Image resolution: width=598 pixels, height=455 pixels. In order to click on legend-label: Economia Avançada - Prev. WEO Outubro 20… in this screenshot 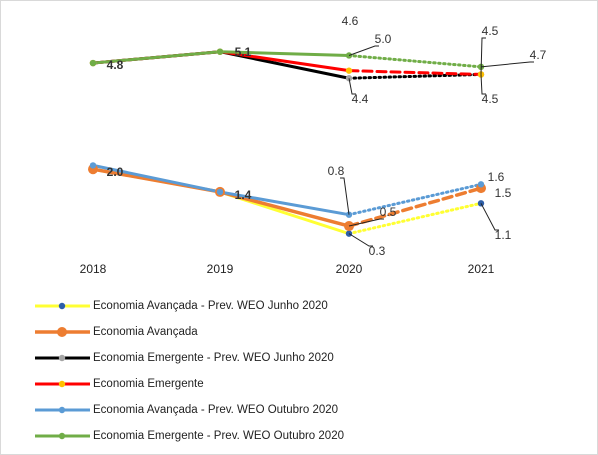, I will do `click(215, 410)`.